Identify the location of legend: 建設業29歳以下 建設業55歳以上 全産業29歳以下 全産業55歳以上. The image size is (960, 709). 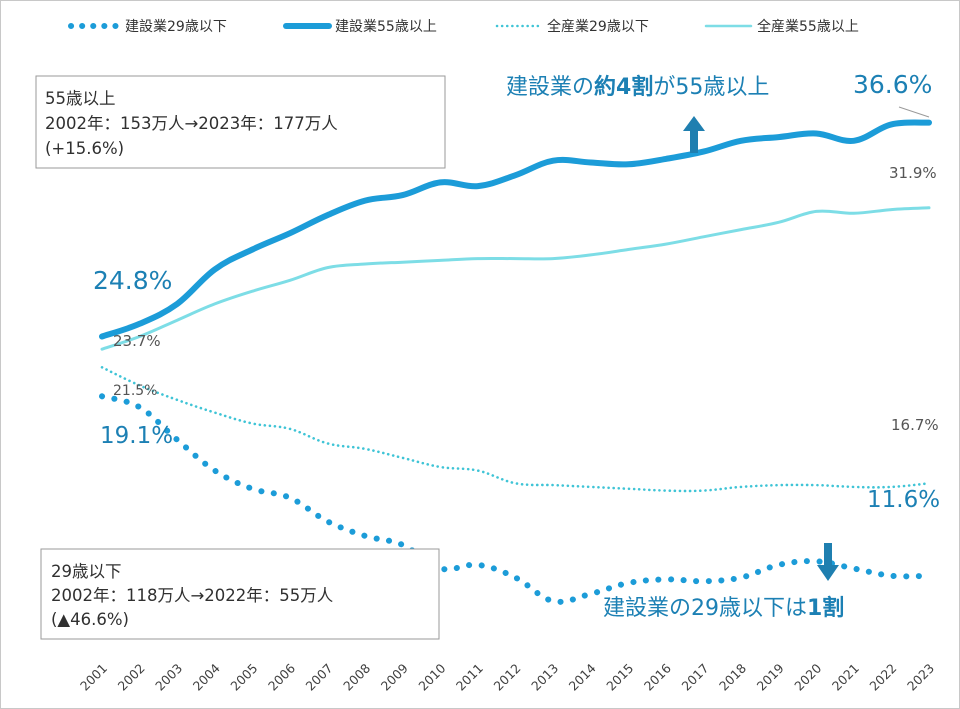
(463, 26).